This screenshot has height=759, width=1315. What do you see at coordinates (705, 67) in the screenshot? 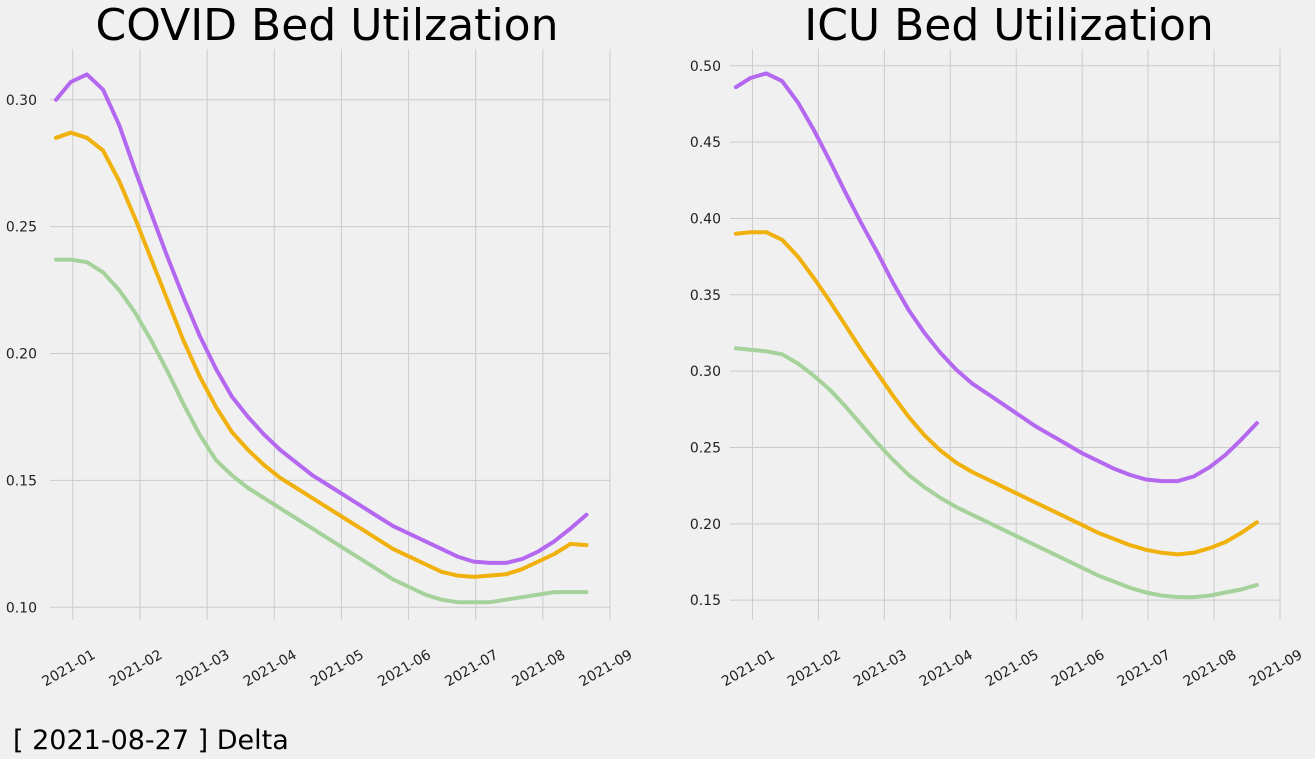
I see `icu-y-tick-label: 0.50` at bounding box center [705, 67].